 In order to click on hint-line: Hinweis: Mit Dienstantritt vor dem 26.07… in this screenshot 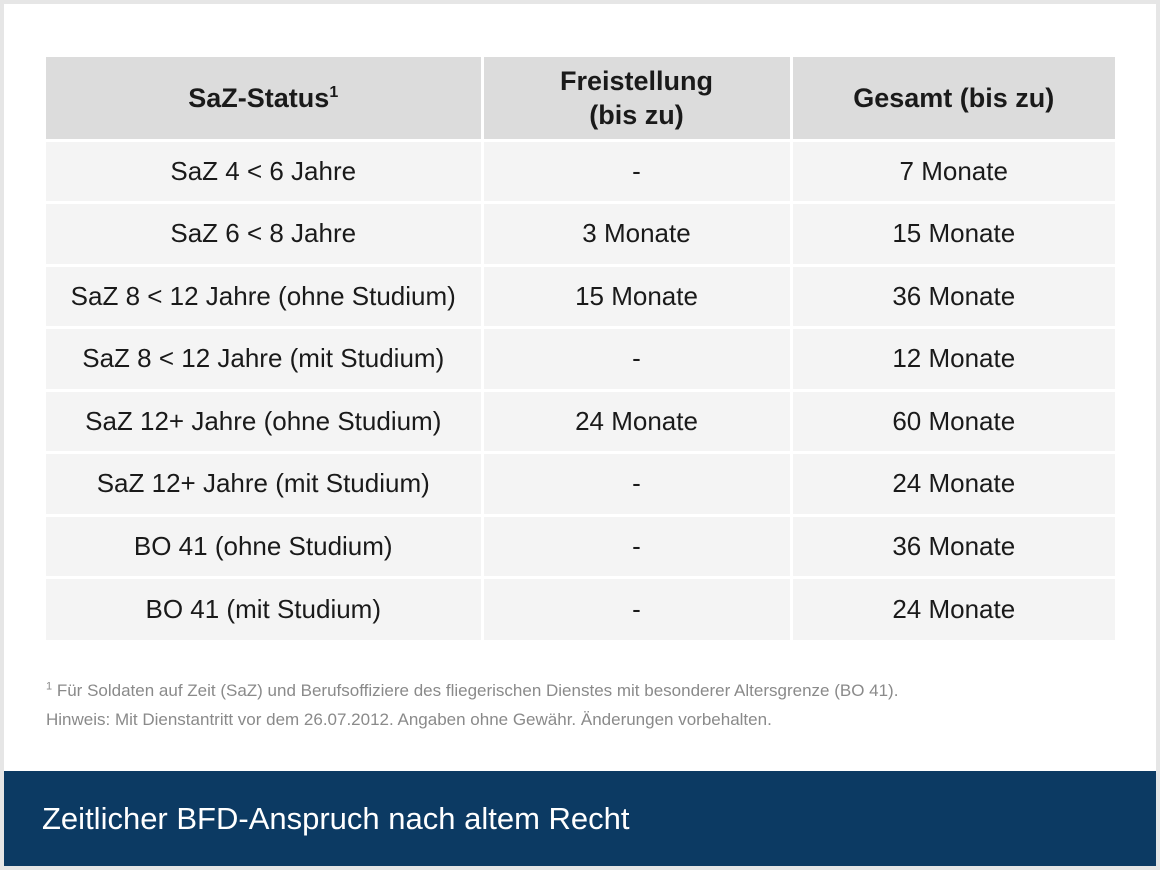, I will do `click(409, 719)`.